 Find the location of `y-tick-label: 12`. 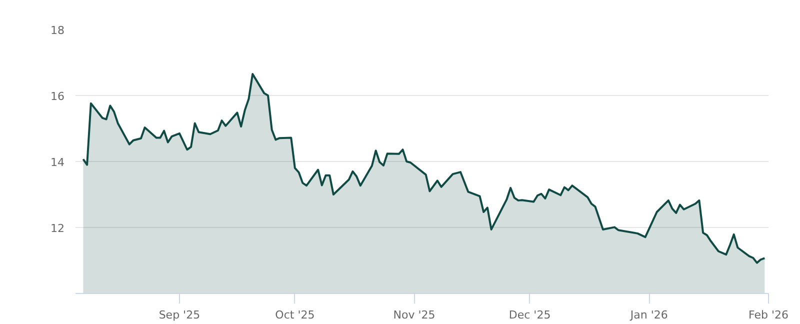

y-tick-label: 12 is located at coordinates (57, 228).